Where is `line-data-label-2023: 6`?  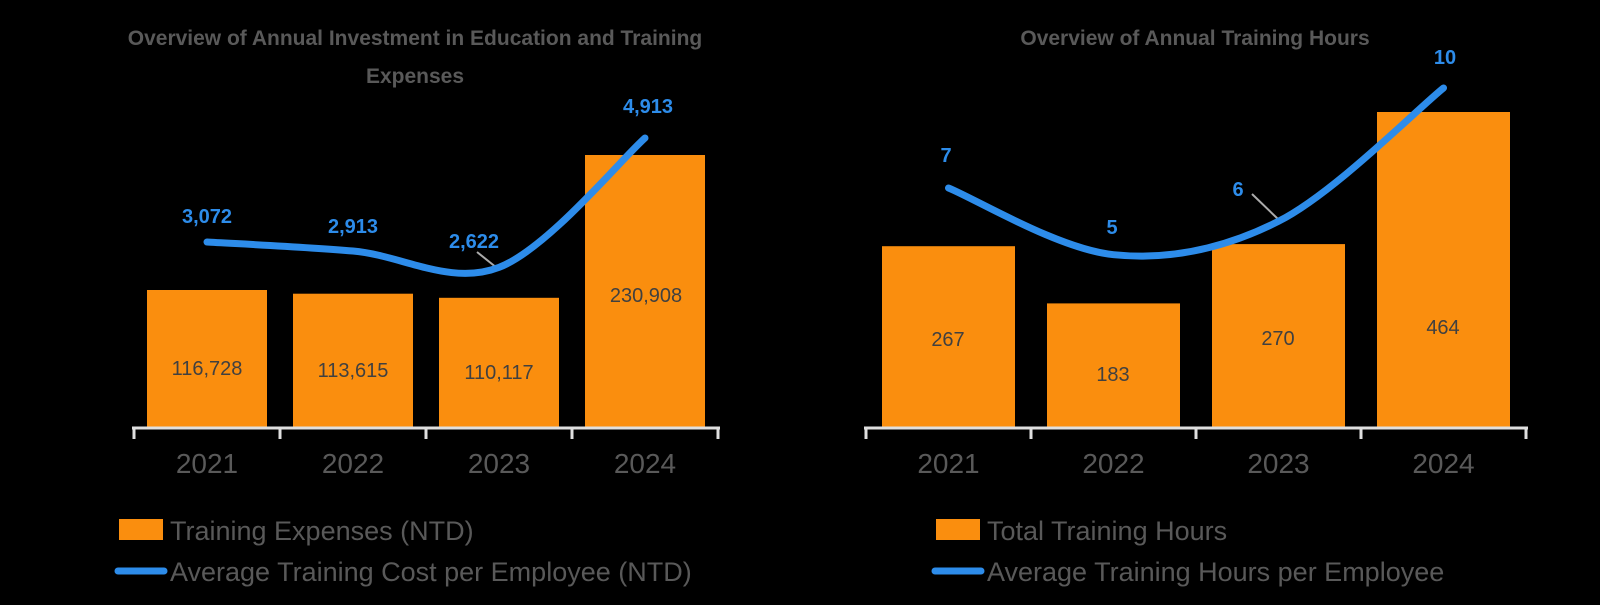 line-data-label-2023: 6 is located at coordinates (1237, 190).